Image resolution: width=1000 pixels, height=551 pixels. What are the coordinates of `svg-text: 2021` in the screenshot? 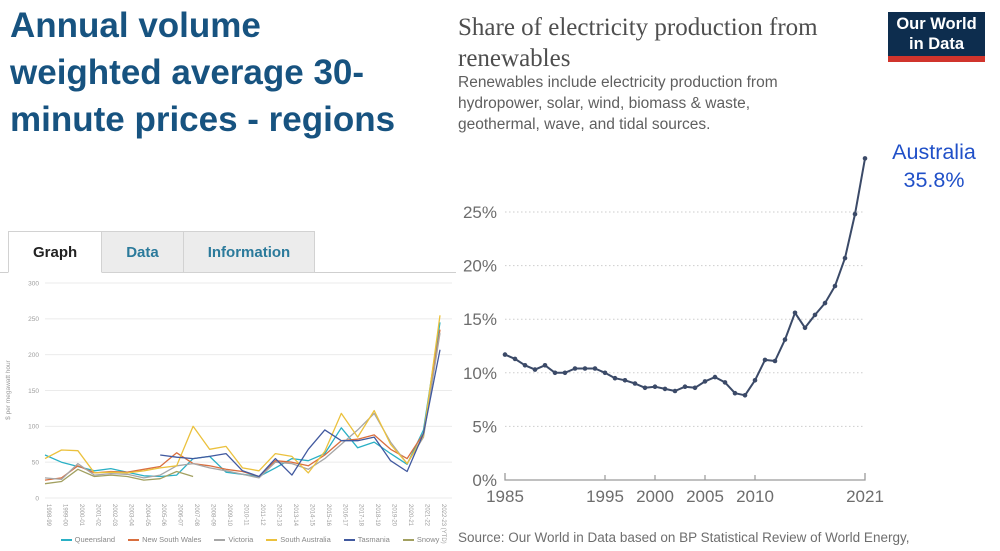 It's located at (865, 496).